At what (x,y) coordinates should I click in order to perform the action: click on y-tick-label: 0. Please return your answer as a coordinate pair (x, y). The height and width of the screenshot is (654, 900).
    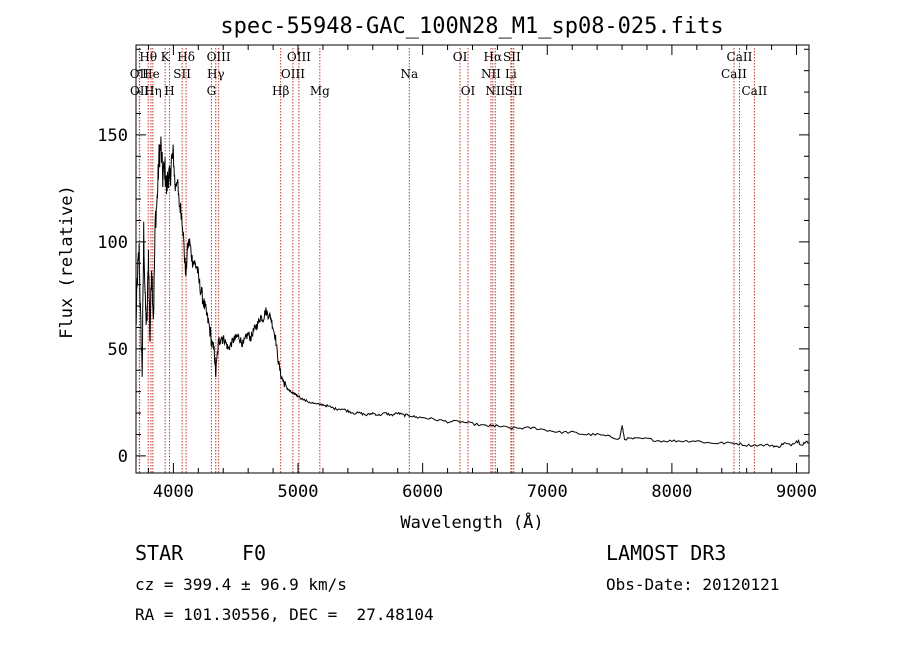
    Looking at the image, I should click on (123, 457).